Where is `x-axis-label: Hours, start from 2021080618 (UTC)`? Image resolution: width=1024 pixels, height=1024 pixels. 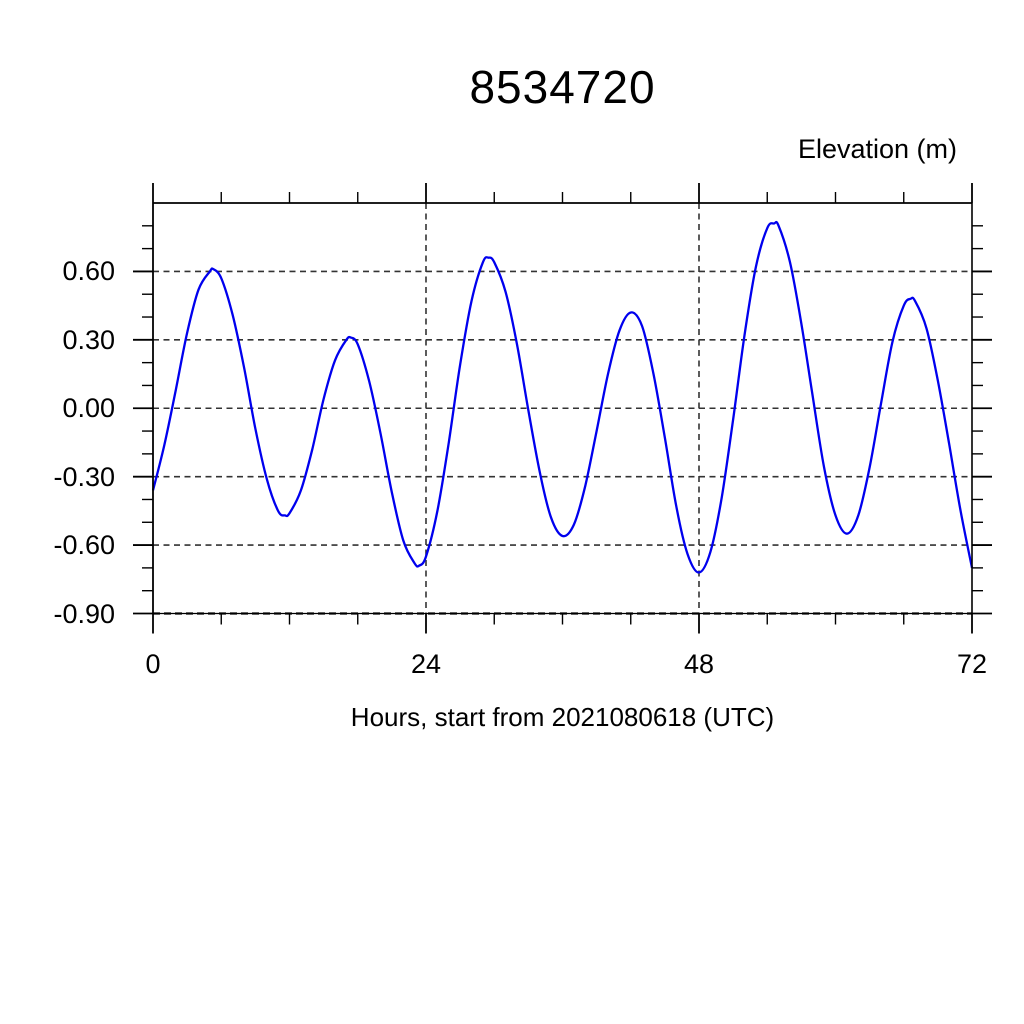 x-axis-label: Hours, start from 2021080618 (UTC) is located at coordinates (562, 717).